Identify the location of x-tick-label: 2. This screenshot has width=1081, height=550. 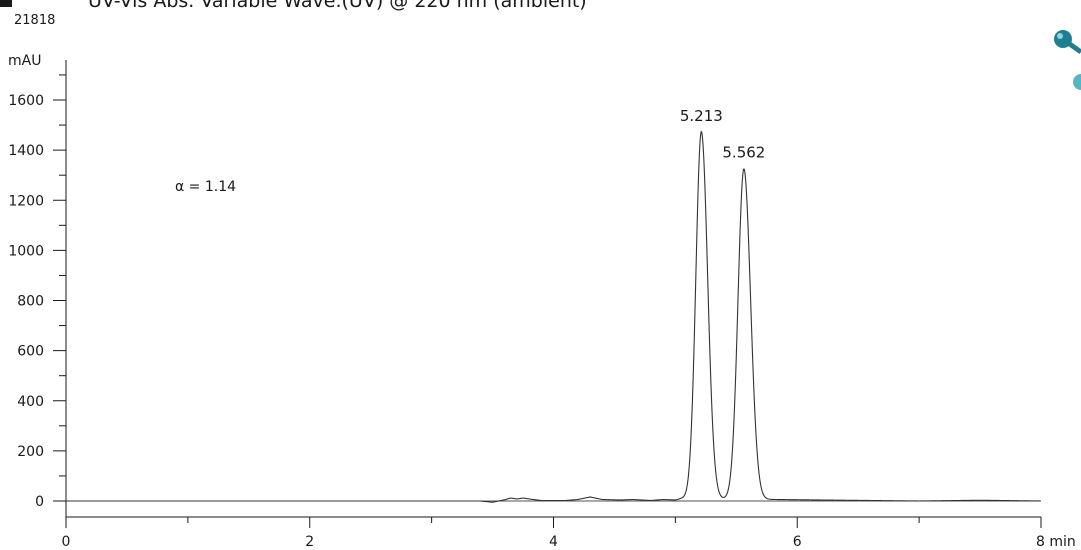
(309, 542).